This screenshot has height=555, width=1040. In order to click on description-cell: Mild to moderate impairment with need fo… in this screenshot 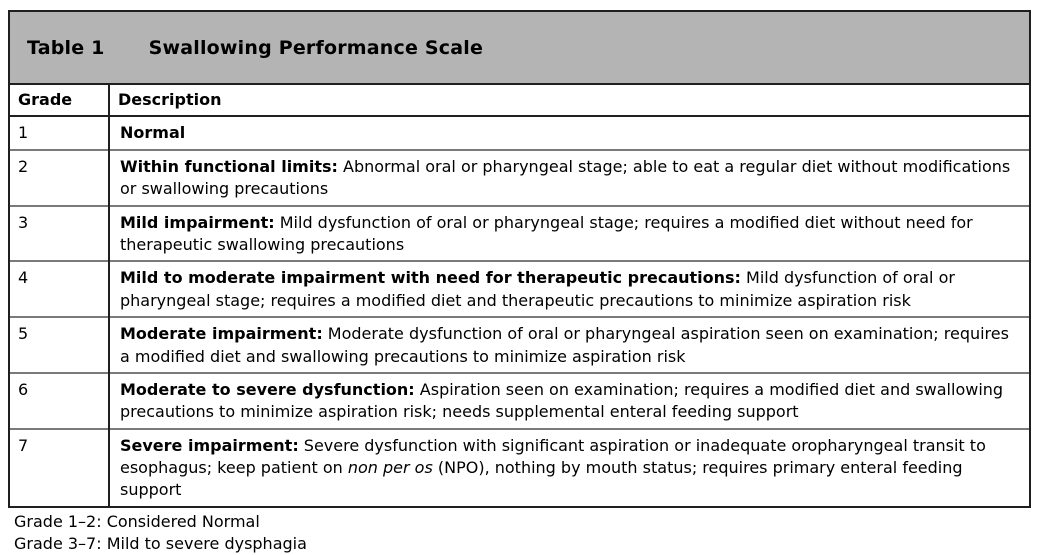, I will do `click(569, 289)`.